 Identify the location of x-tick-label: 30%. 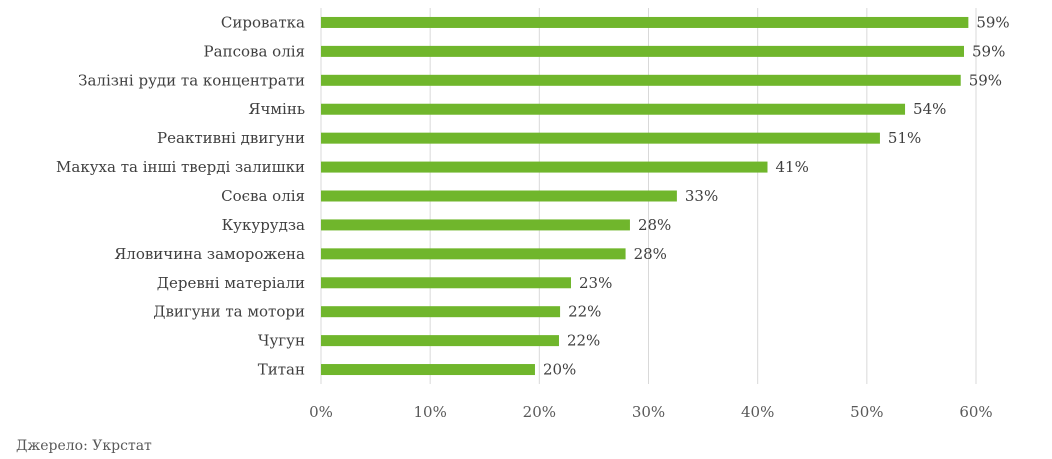
(648, 412).